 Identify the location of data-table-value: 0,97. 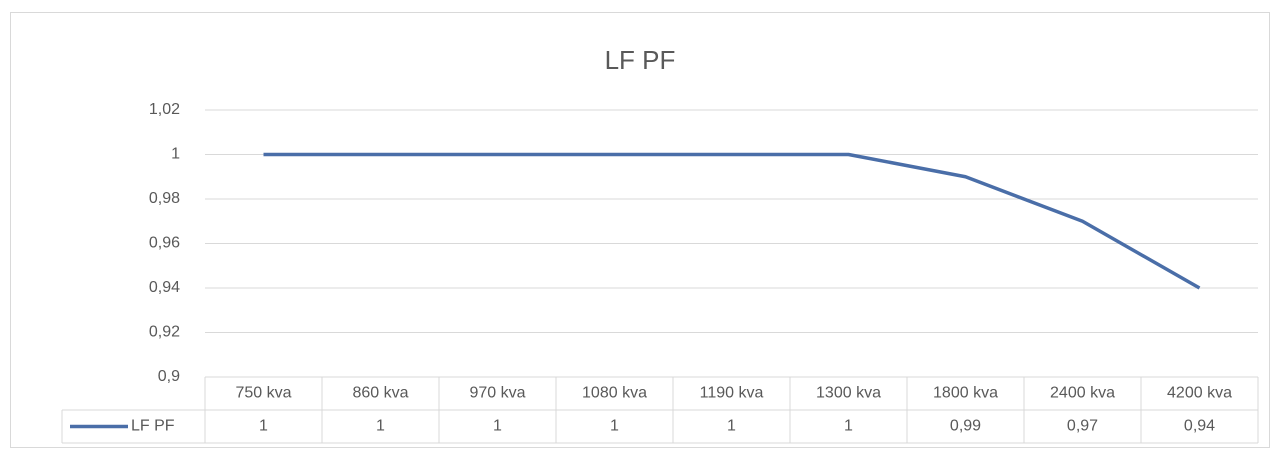
(1082, 426).